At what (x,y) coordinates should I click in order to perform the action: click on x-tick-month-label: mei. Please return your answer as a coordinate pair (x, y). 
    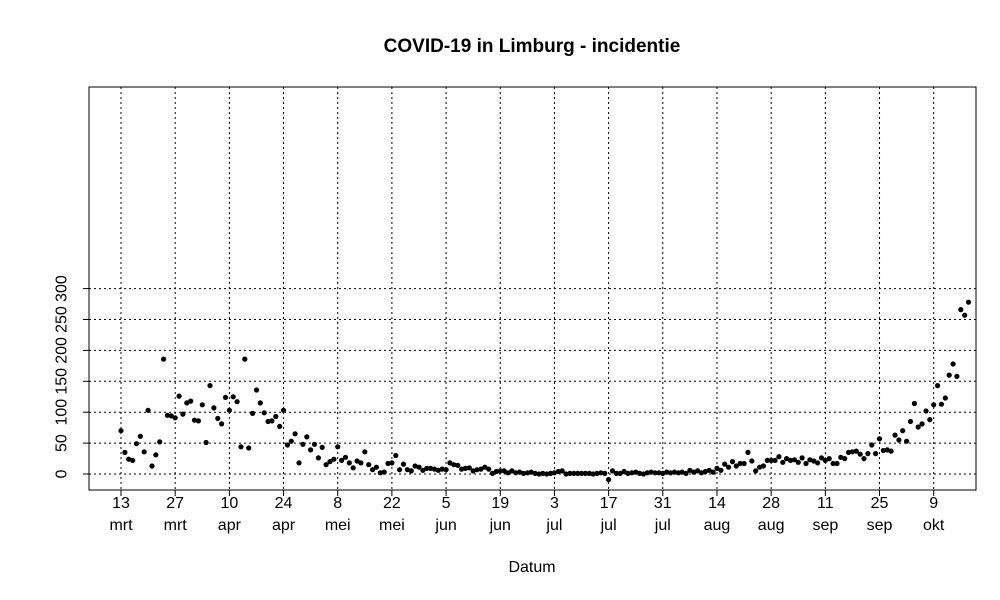
    Looking at the image, I should click on (338, 525).